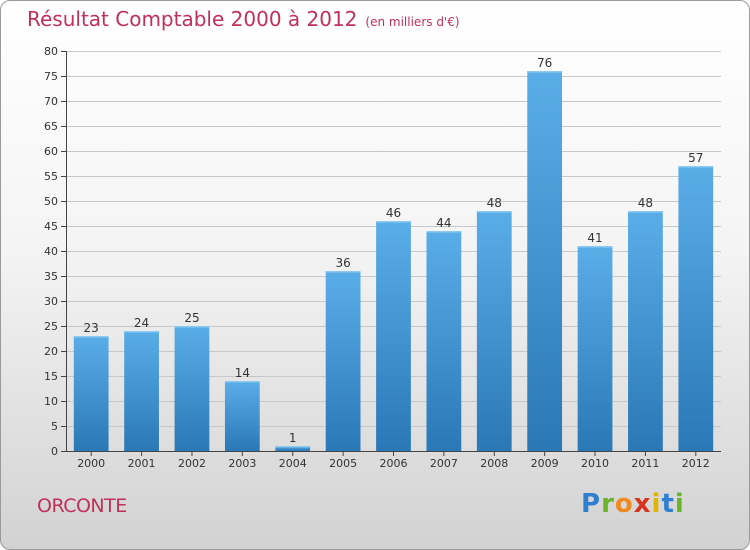 This screenshot has width=750, height=550. What do you see at coordinates (444, 463) in the screenshot?
I see `x-tick-label: 2007` at bounding box center [444, 463].